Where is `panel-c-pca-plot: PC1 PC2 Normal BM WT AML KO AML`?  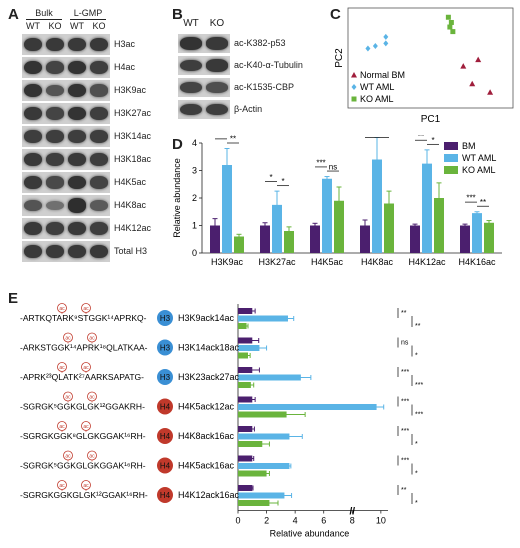
panel-c-pca-plot: PC1 PC2 Normal BM WT AML KO AML is located at coordinates (424, 66).